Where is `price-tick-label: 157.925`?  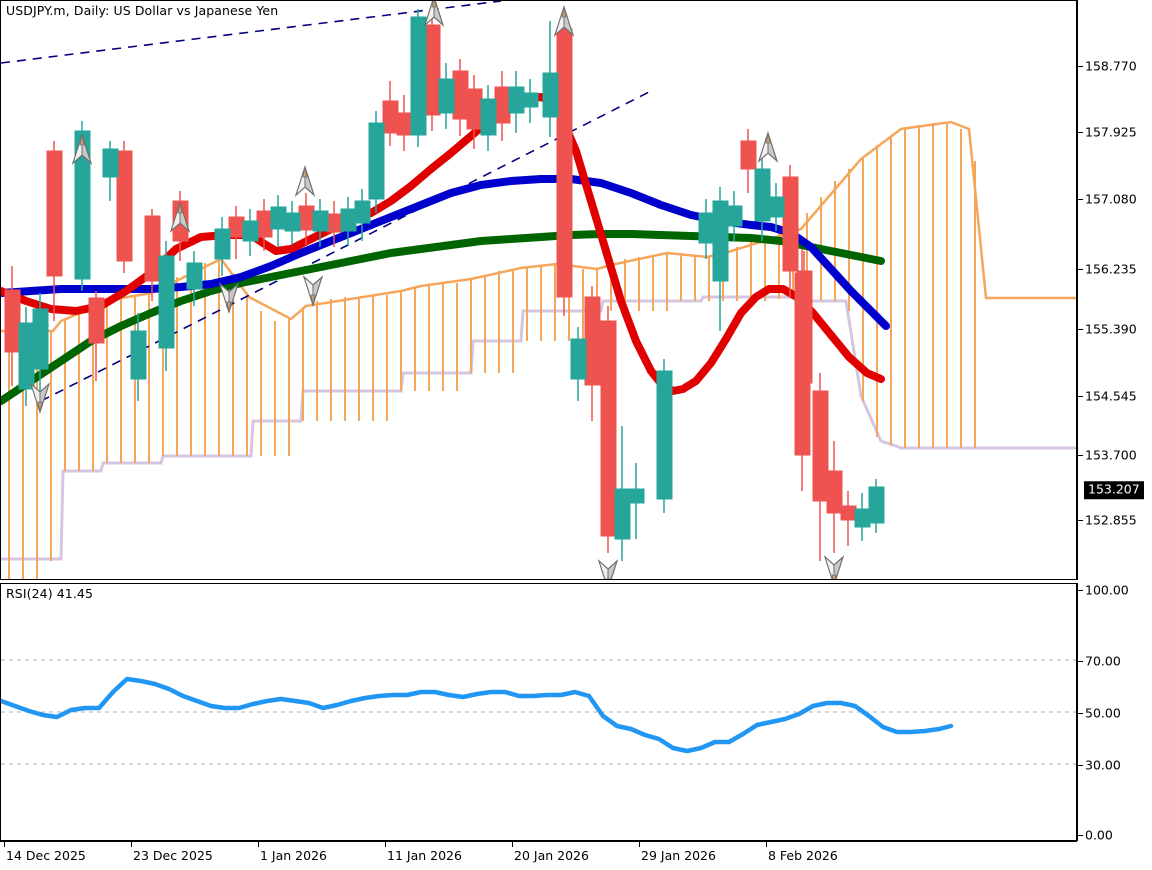 price-tick-label: 157.925 is located at coordinates (1111, 132).